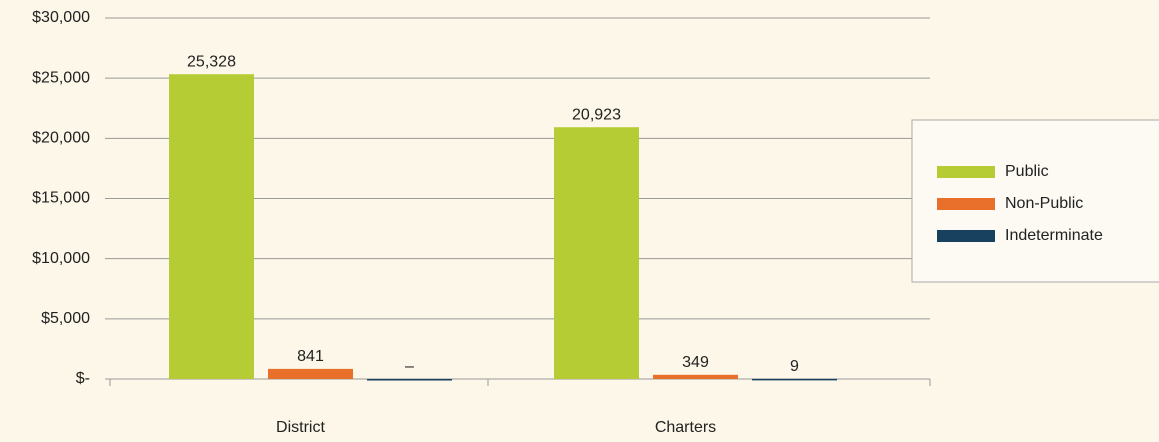  What do you see at coordinates (61, 138) in the screenshot?
I see `y-tick-label: $20,000` at bounding box center [61, 138].